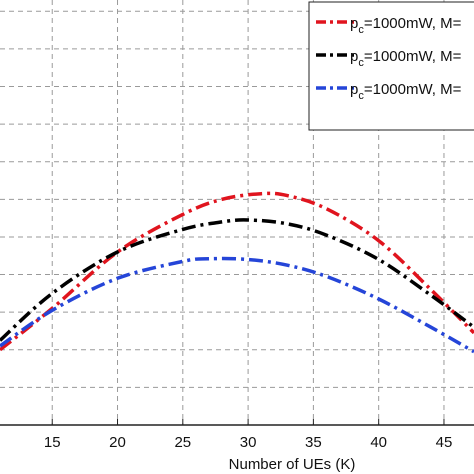 This screenshot has height=474, width=474. What do you see at coordinates (406, 25) in the screenshot?
I see `legend-label-1: pc=1000mW, M=` at bounding box center [406, 25].